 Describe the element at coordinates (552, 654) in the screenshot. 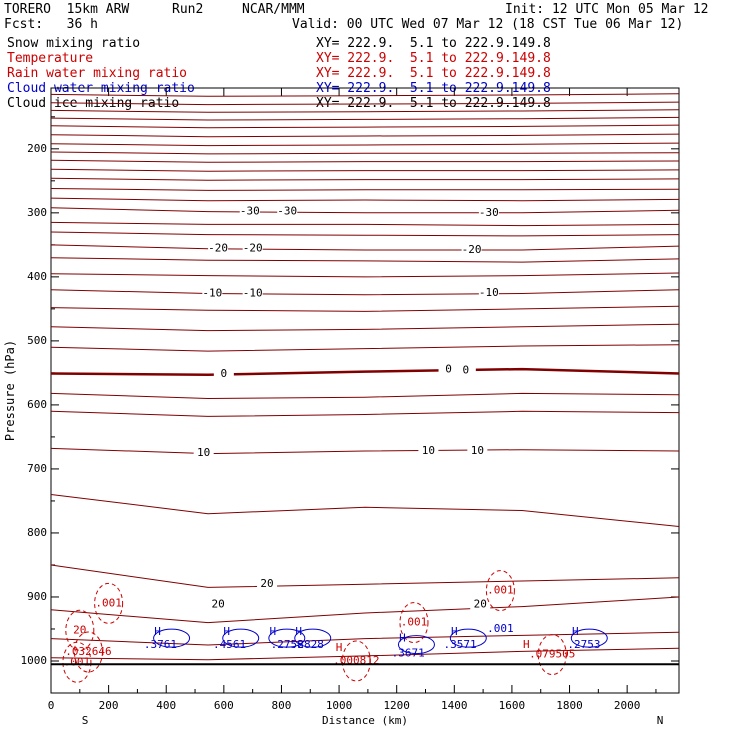

I see `rain-label: .079505` at that location.